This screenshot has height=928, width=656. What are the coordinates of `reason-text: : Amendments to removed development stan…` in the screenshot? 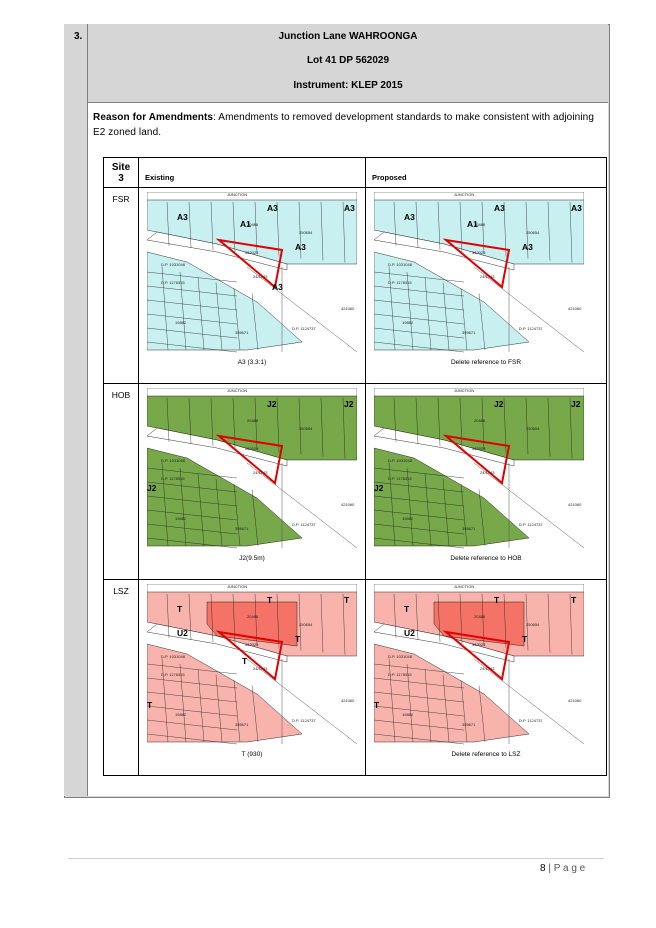 It's located at (343, 125).